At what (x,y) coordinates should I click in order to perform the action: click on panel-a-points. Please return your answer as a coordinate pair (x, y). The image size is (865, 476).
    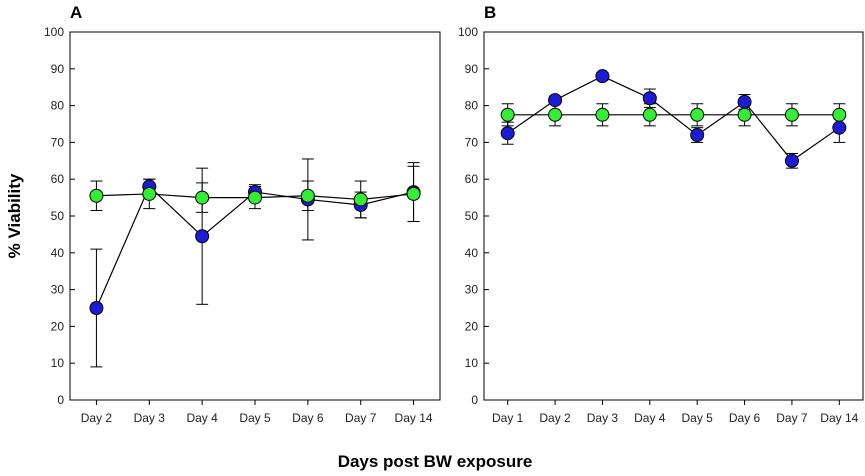
    Looking at the image, I should click on (255, 247).